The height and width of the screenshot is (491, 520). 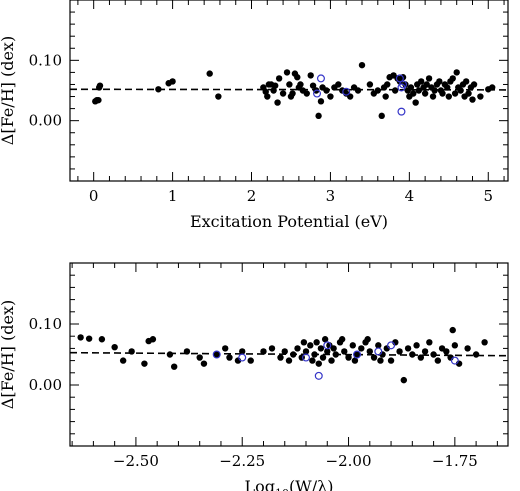 I want to click on x-tick-label: 0, so click(x=94, y=196).